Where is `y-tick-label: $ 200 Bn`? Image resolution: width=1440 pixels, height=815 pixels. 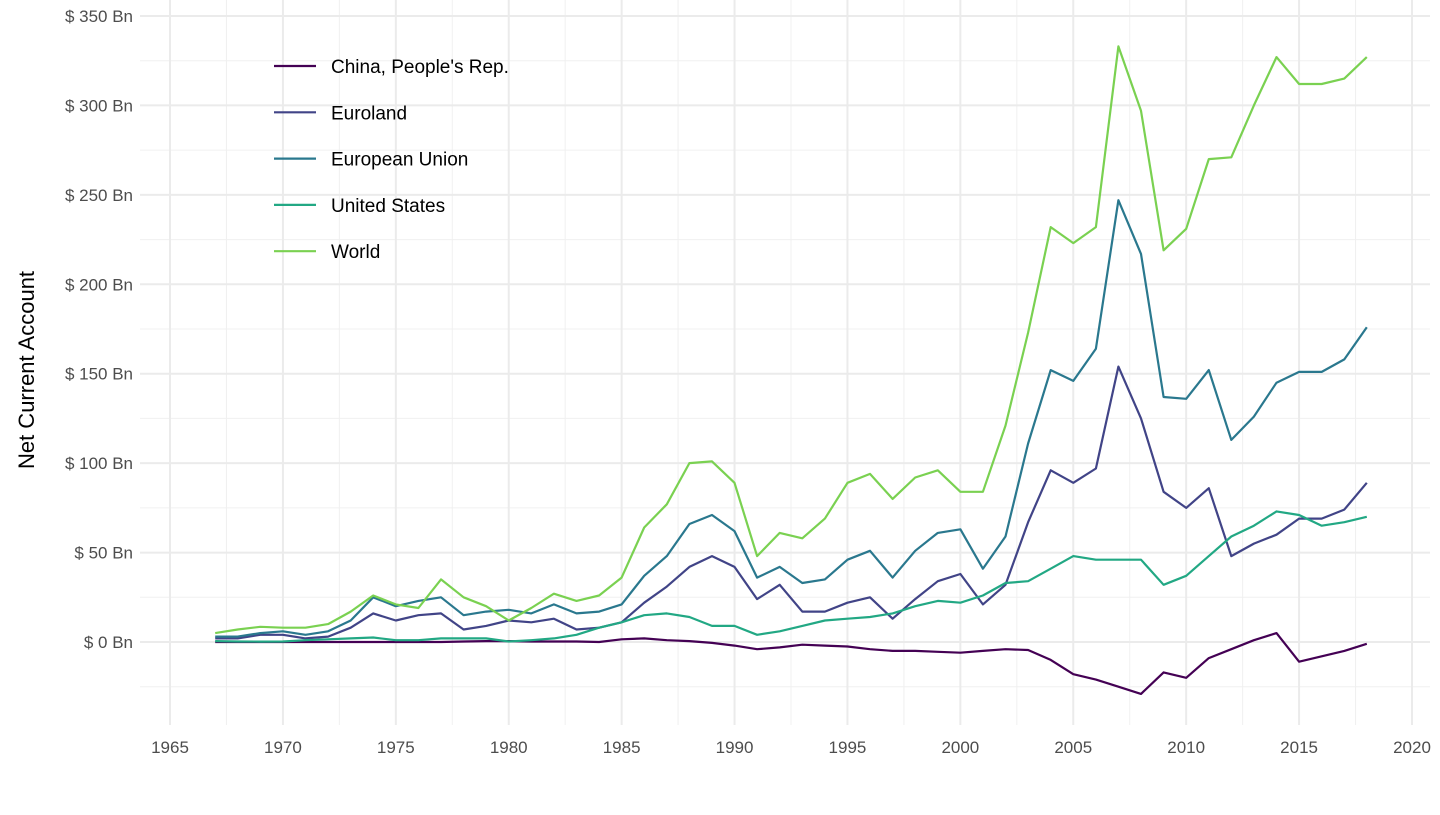 y-tick-label: $ 200 Bn is located at coordinates (99, 284).